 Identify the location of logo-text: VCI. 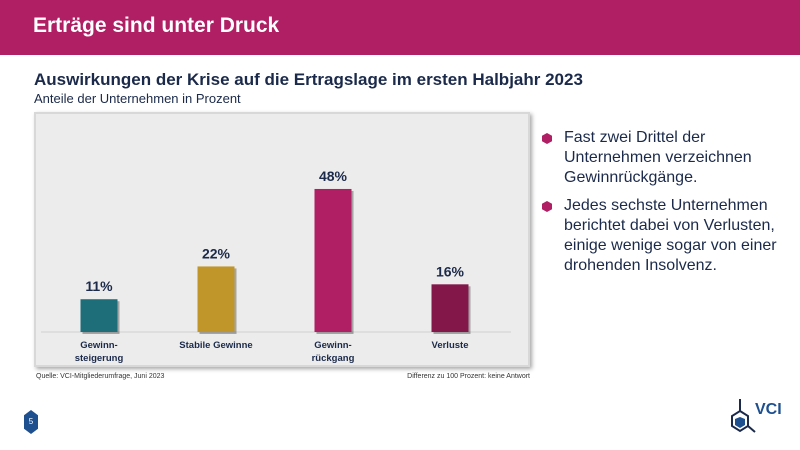
(768, 409).